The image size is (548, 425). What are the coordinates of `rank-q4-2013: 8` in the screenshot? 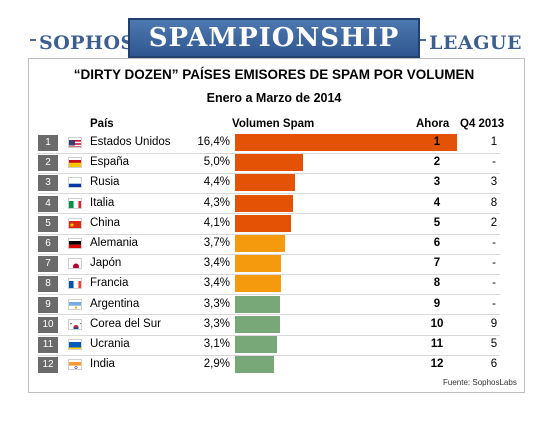 It's located at (494, 202).